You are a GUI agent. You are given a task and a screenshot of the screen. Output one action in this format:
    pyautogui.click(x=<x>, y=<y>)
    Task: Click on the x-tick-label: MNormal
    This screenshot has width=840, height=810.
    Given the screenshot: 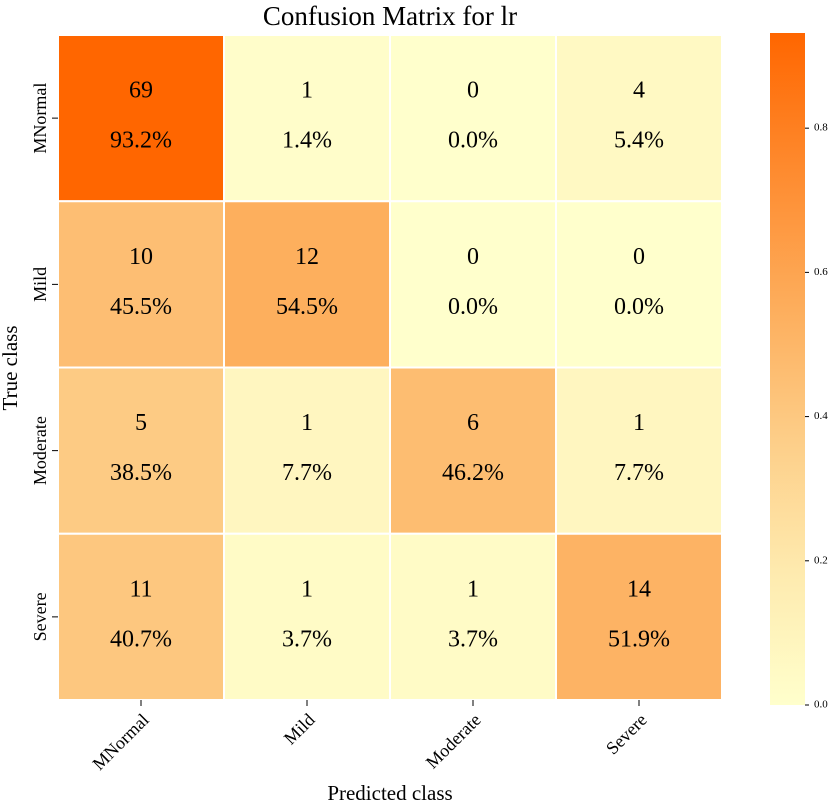 What is the action you would take?
    pyautogui.click(x=120, y=742)
    